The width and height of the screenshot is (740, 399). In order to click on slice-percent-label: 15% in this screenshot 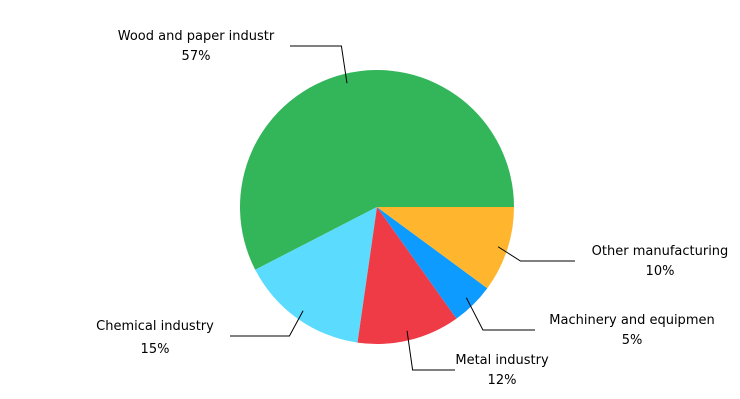, I will do `click(155, 349)`.